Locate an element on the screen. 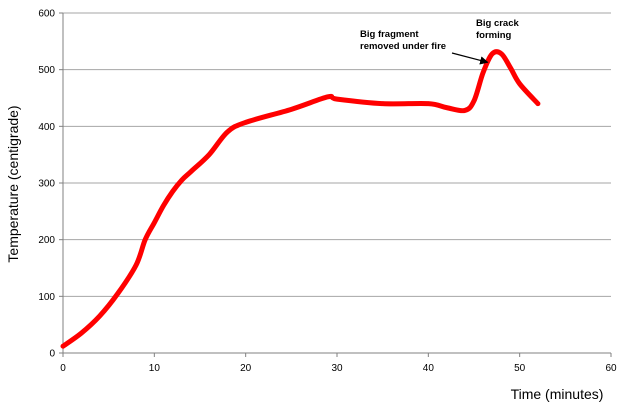 The image size is (620, 407). x-tick-label-10: 10 is located at coordinates (155, 368).